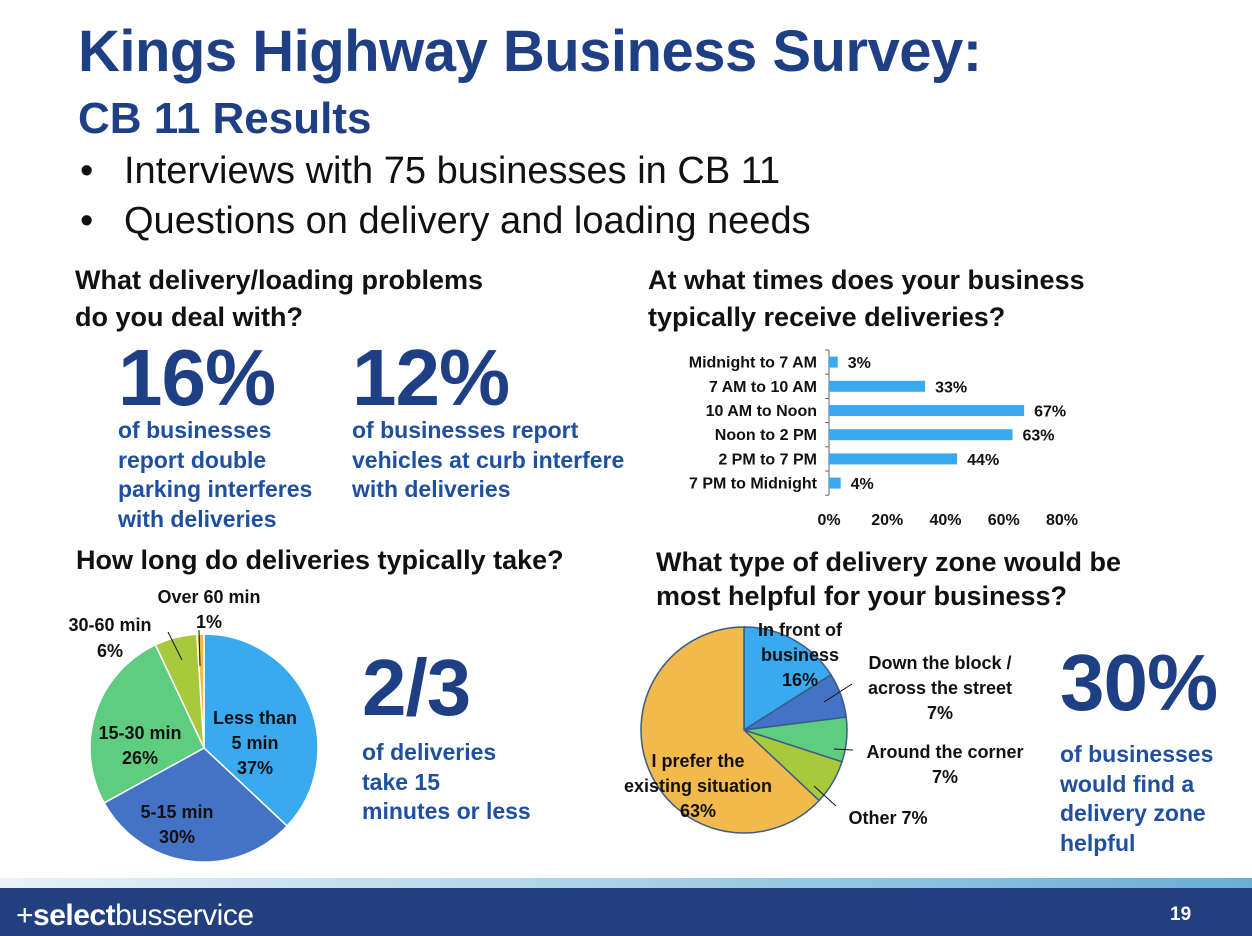 This screenshot has height=936, width=1252. Describe the element at coordinates (192, 459) in the screenshot. I see `stat-line: report double` at that location.